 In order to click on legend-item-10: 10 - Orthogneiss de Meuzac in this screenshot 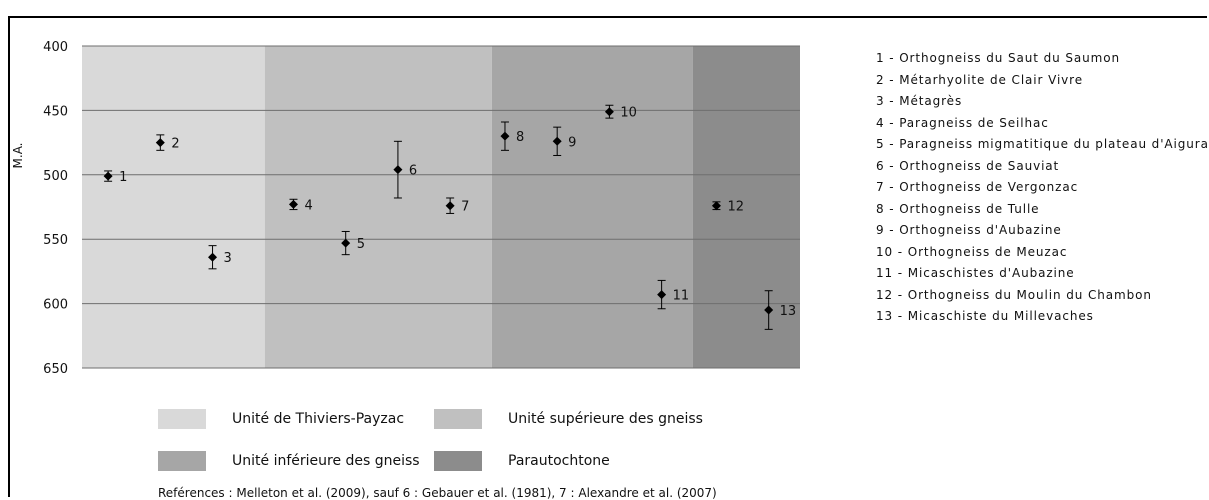, I will do `click(972, 251)`.